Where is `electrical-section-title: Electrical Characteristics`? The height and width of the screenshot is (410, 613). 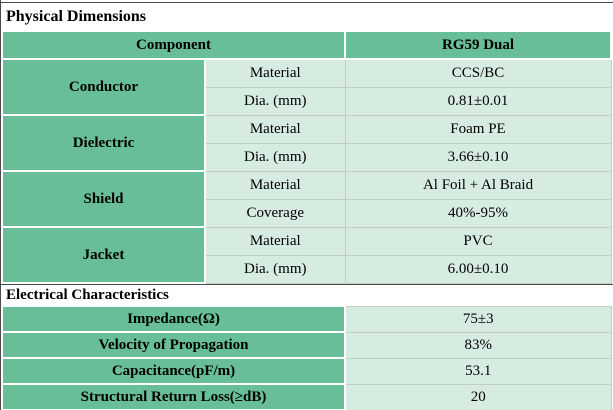 electrical-section-title: Electrical Characteristics is located at coordinates (307, 294).